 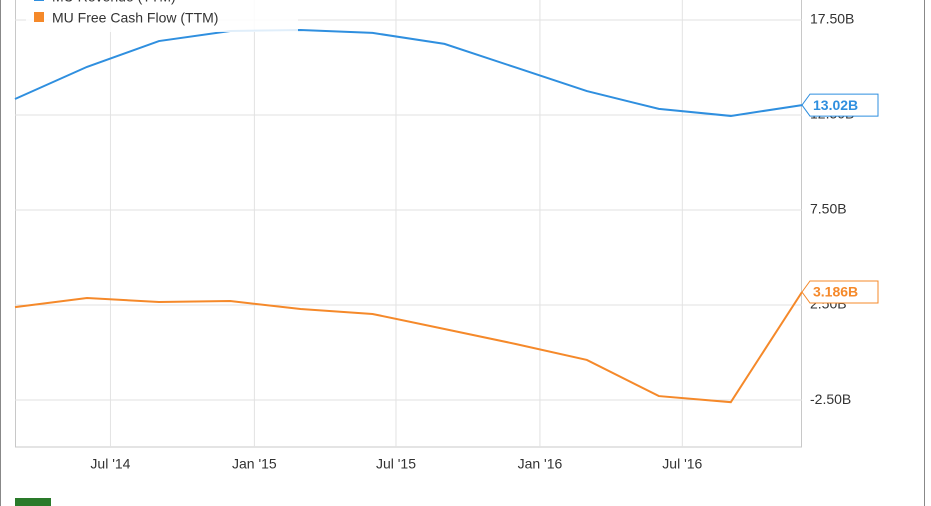 What do you see at coordinates (135, 18) in the screenshot?
I see `legend-label: MU Free Cash Flow (TTM)` at bounding box center [135, 18].